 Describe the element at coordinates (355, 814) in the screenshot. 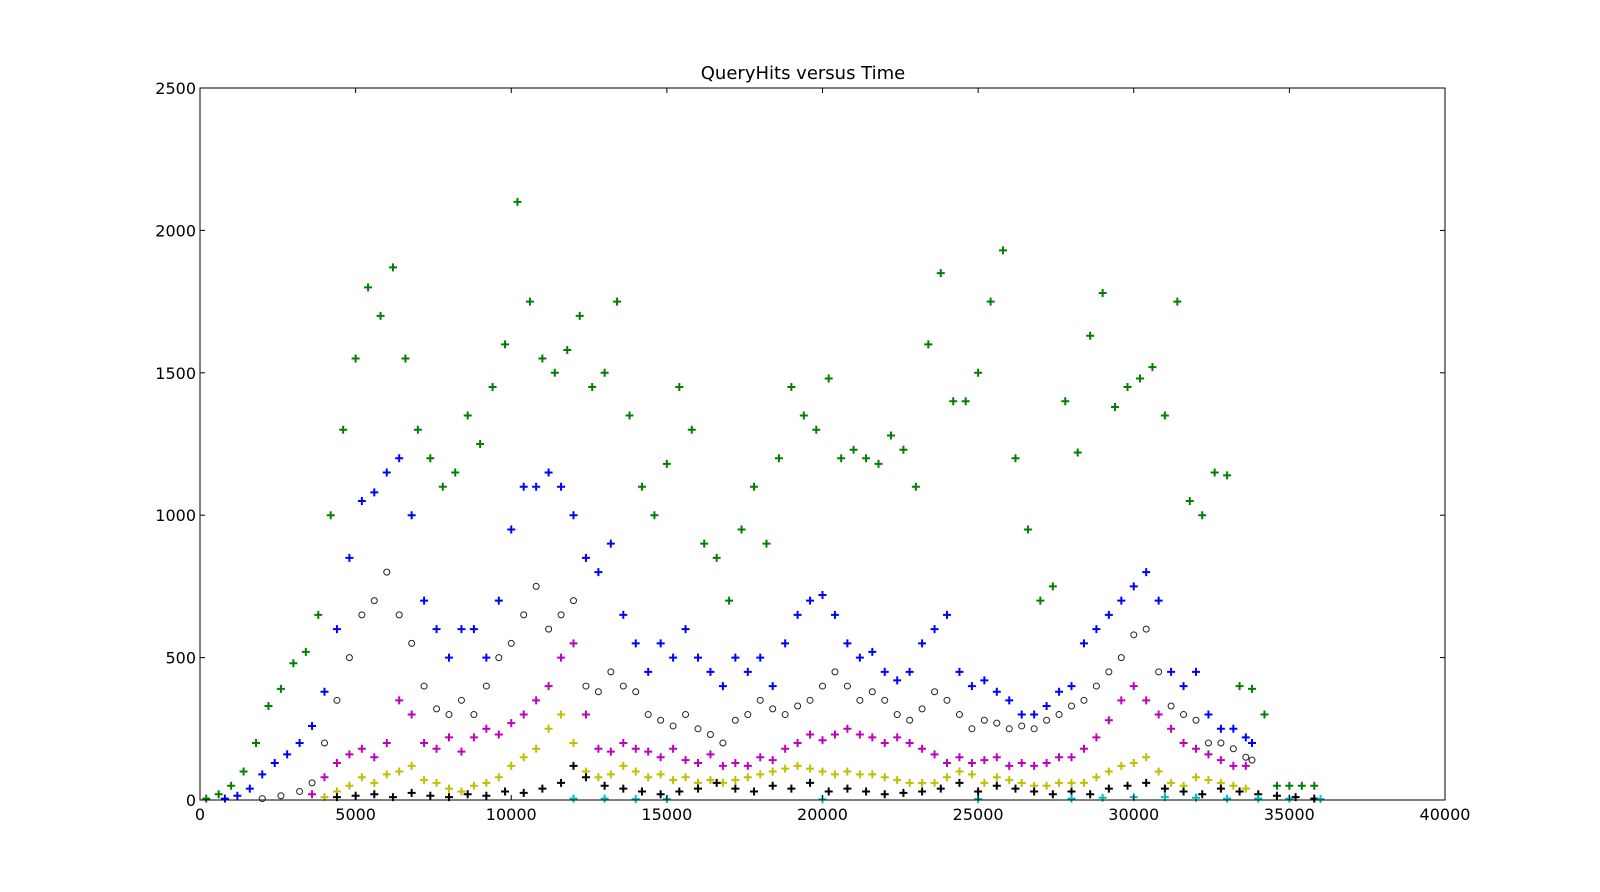

I see `x-tick-label: 5000` at that location.